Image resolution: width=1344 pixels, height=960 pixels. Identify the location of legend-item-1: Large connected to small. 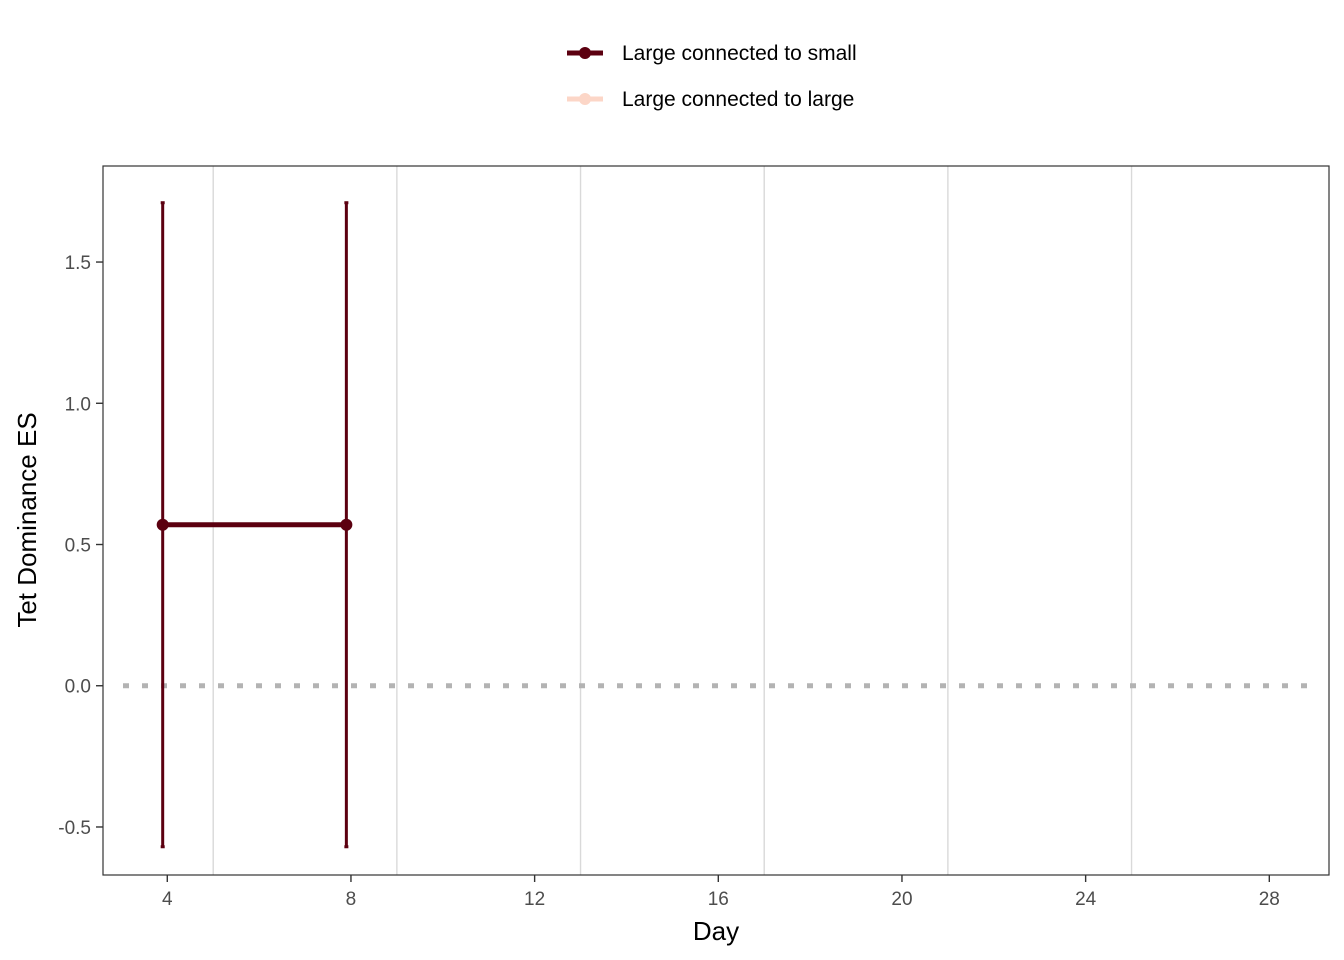
(712, 53).